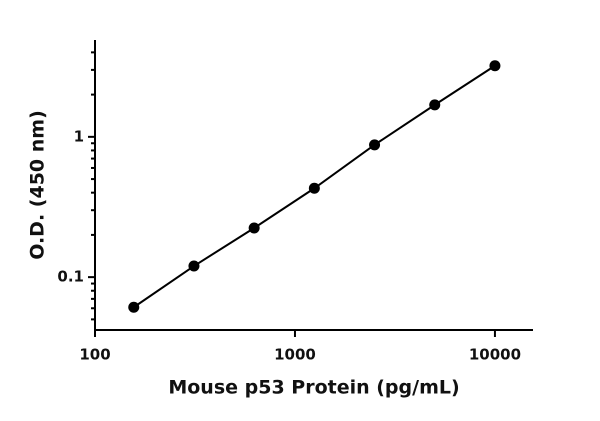 The height and width of the screenshot is (421, 600). I want to click on x-tick-label: 1000, so click(295, 355).